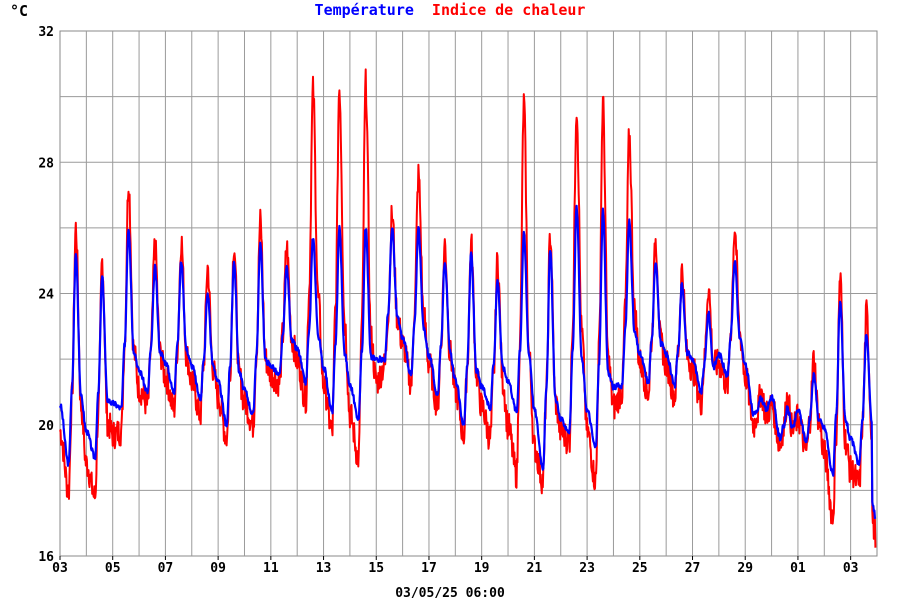  I want to click on y-tick-label: 24, so click(46, 295).